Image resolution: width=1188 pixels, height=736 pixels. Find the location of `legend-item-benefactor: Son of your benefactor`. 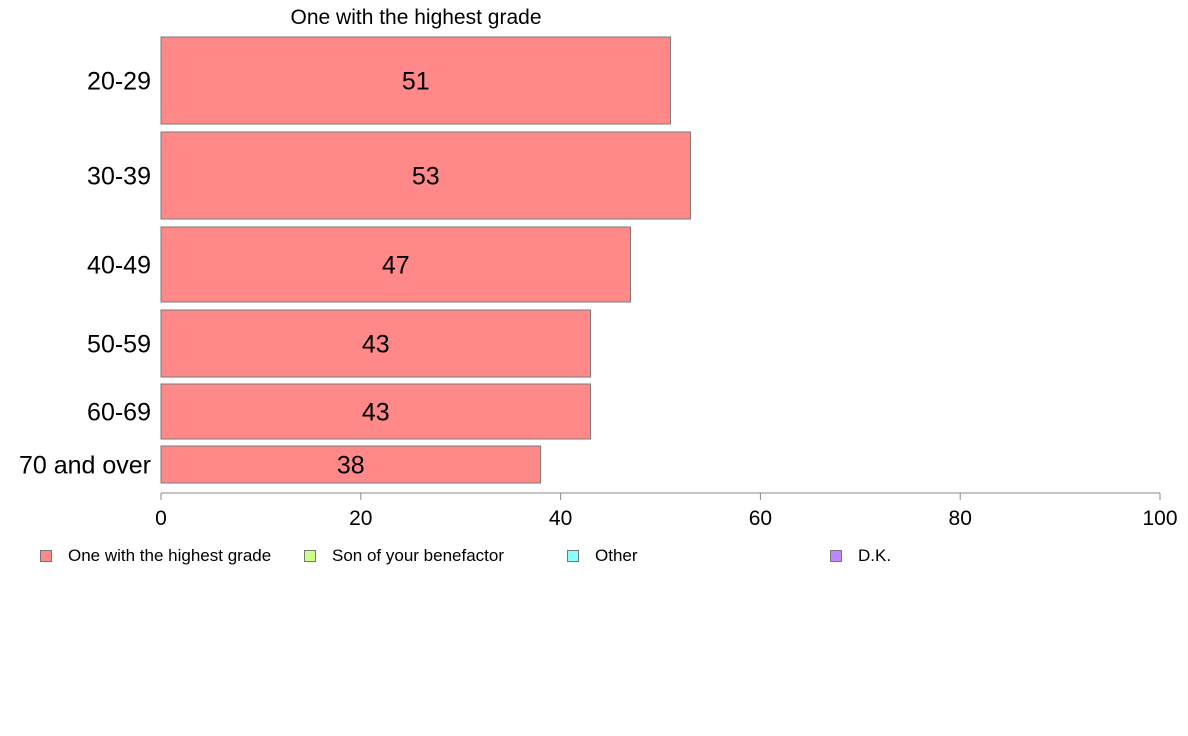

legend-item-benefactor: Son of your benefactor is located at coordinates (404, 556).